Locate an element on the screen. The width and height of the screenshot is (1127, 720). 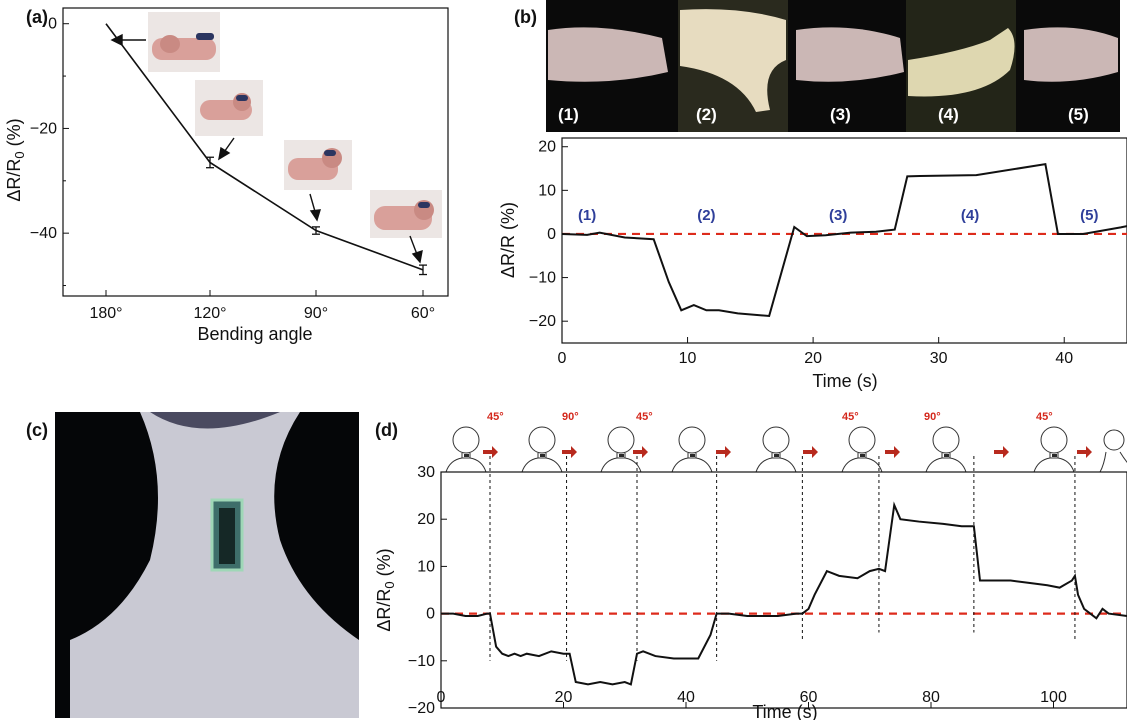
plot-d-event-lines is located at coordinates (782, 558).